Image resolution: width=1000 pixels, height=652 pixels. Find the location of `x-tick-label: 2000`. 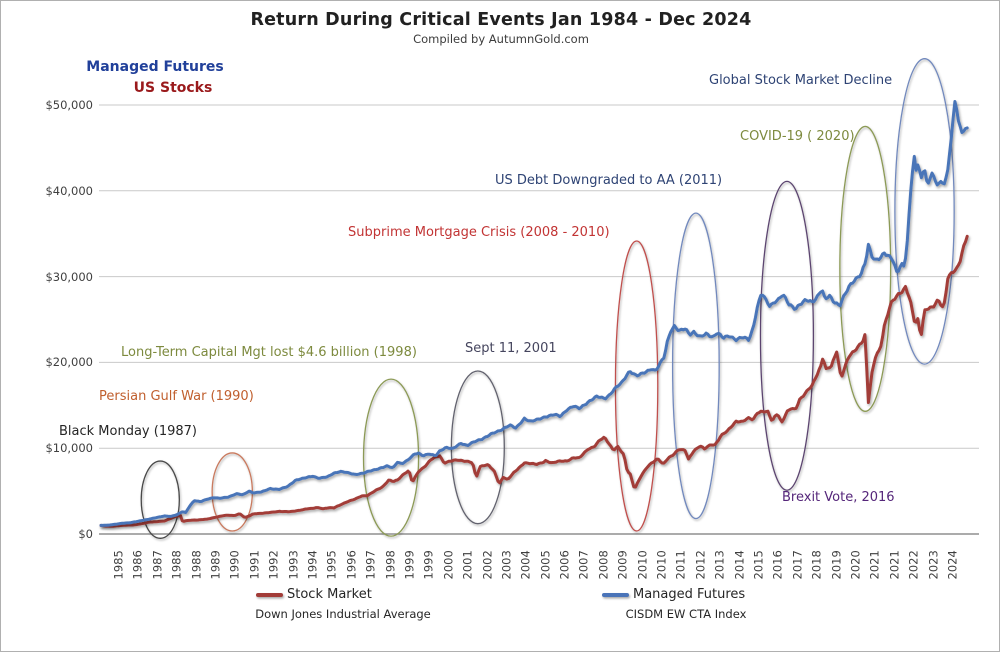

x-tick-label: 2000 is located at coordinates (448, 565).